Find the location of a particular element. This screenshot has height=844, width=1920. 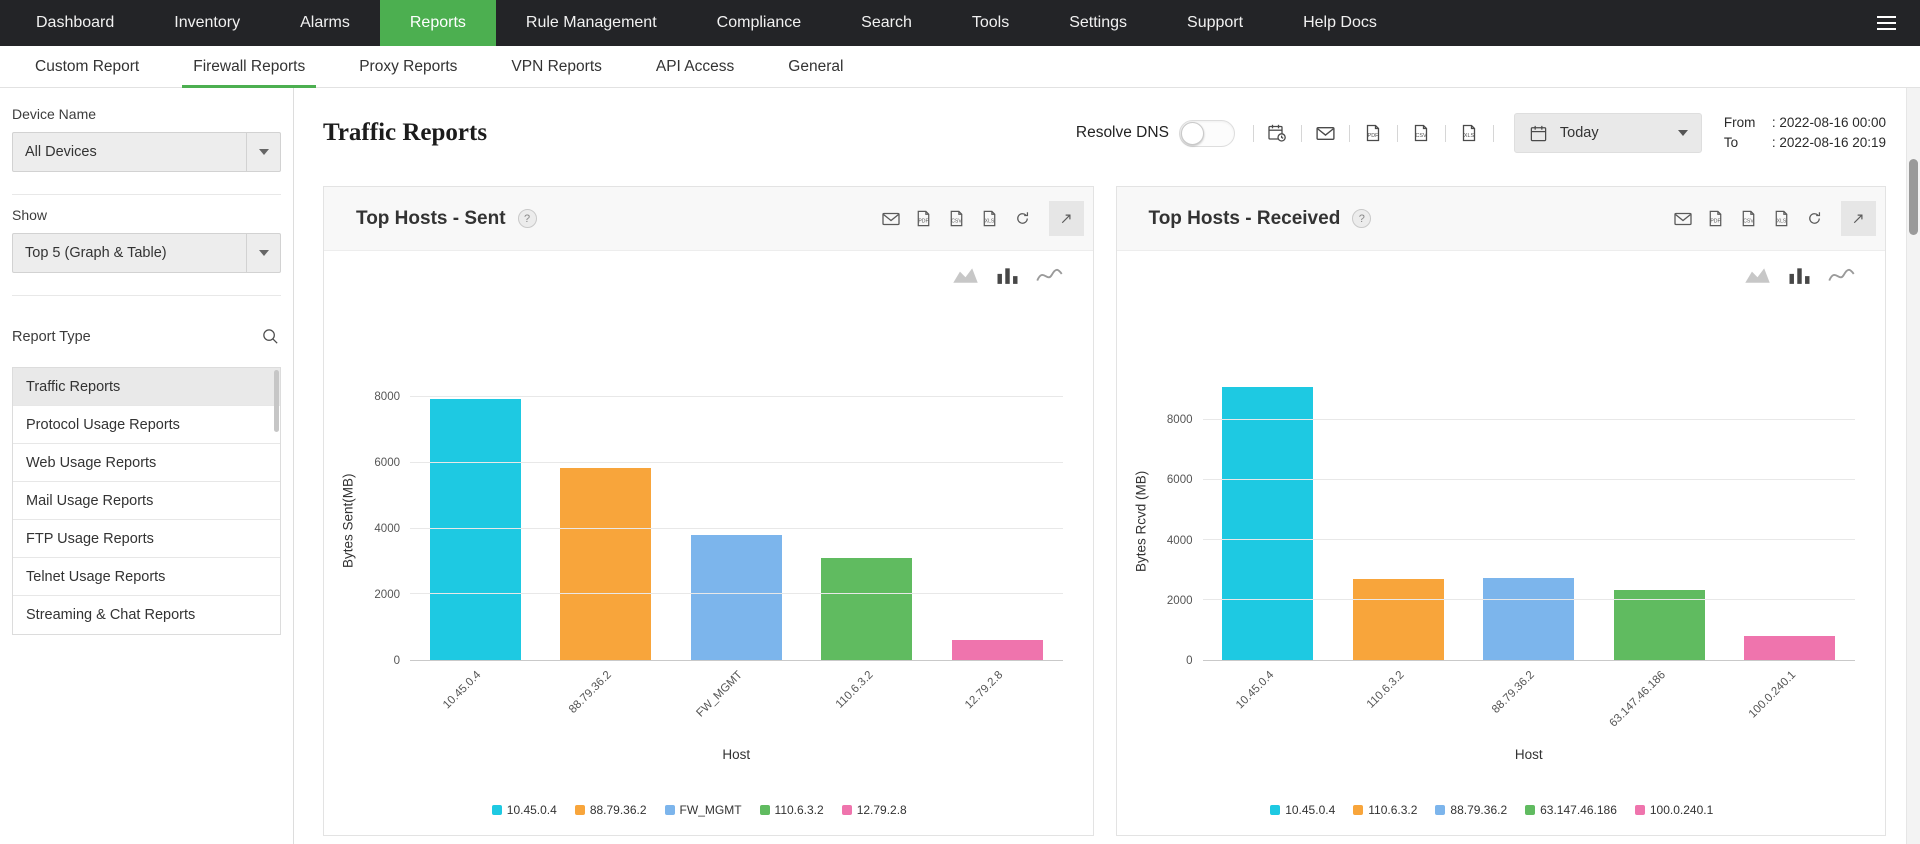

y-tick-label: 8000 is located at coordinates (1179, 420).